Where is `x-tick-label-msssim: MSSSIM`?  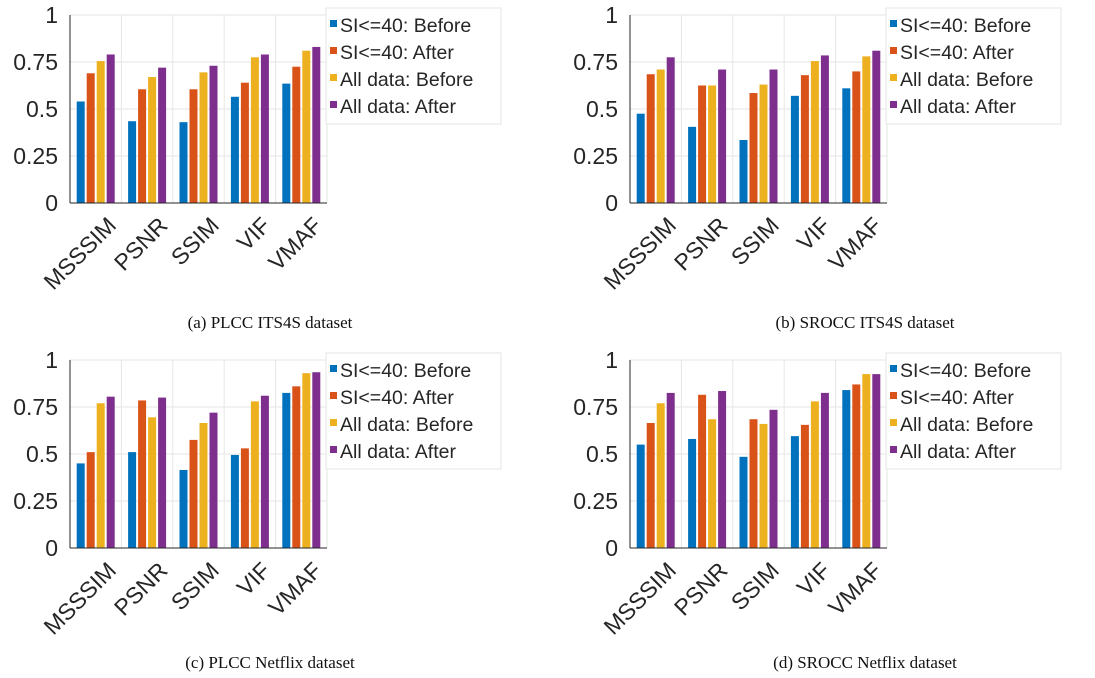 x-tick-label-msssim: MSSSIM is located at coordinates (640, 598).